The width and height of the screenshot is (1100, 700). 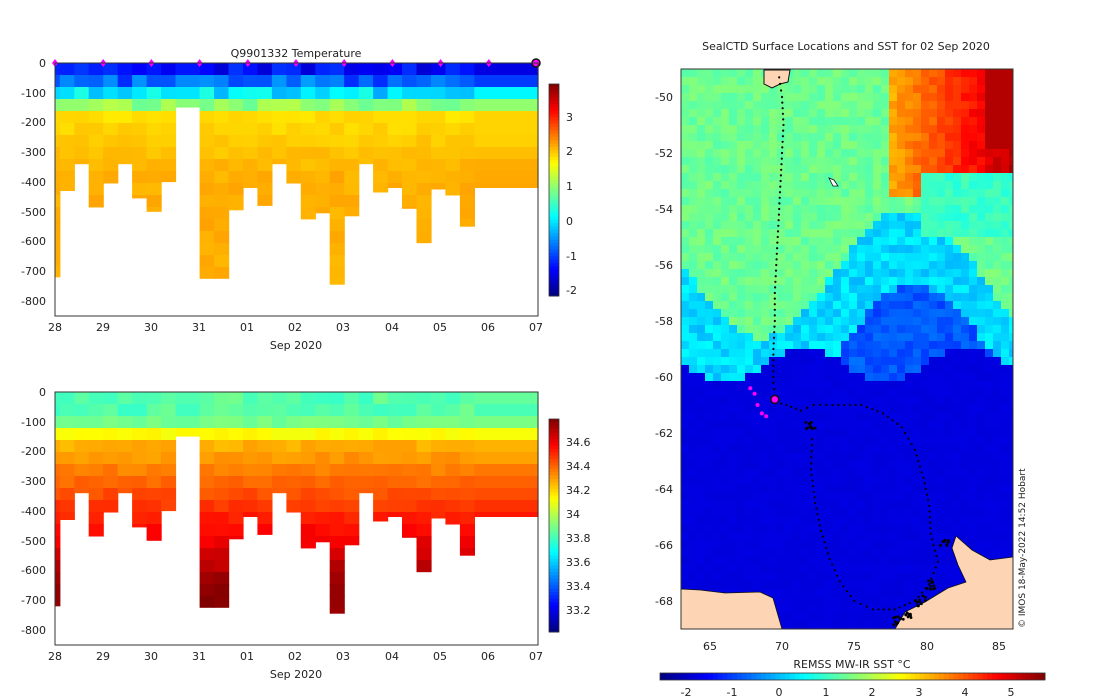 What do you see at coordinates (569, 221) in the screenshot?
I see `colorbar-tick-label: 0` at bounding box center [569, 221].